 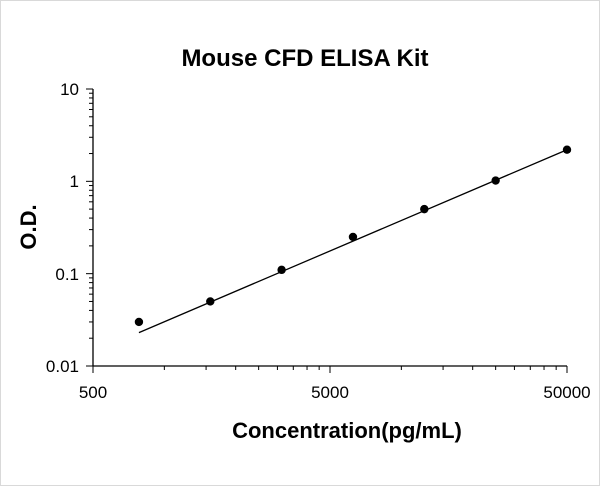 I want to click on y-tick-label: 1, so click(x=74, y=181).